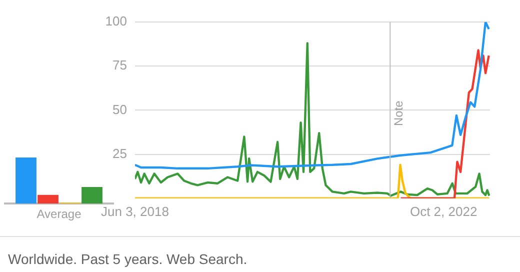  I want to click on y-tick-label: 100, so click(116, 21).